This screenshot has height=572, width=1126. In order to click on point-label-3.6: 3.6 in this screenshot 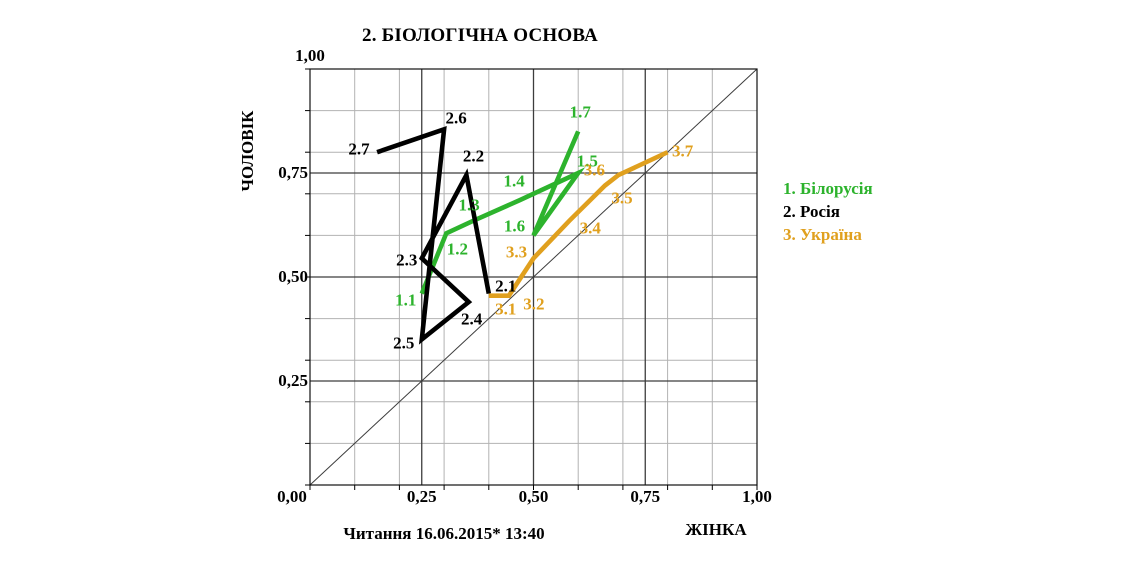, I will do `click(594, 170)`.